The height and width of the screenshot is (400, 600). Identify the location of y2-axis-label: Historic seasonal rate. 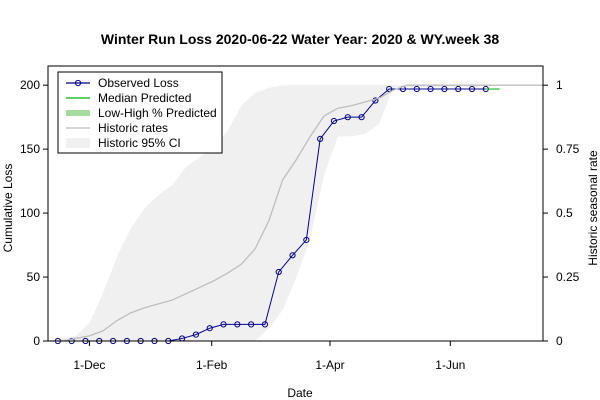
(593, 208).